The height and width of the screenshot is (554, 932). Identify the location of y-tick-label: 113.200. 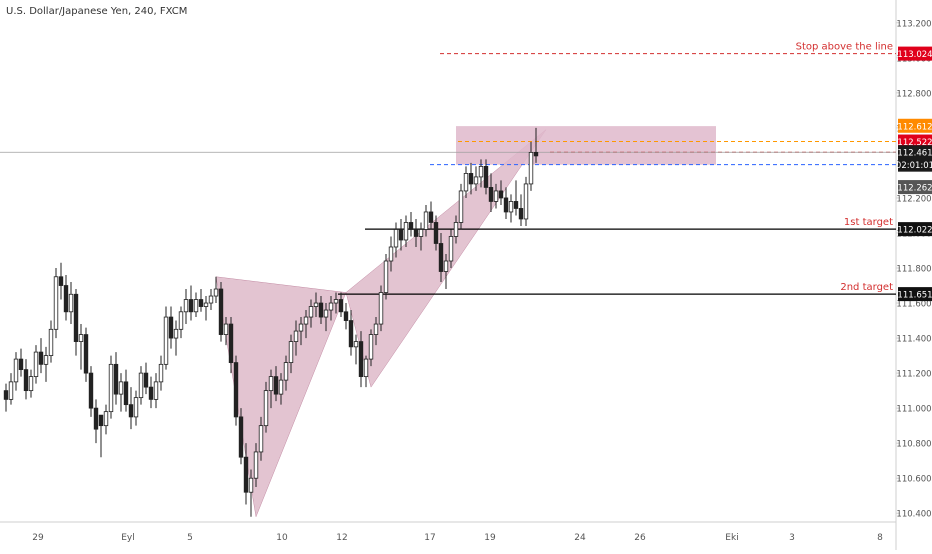
(913, 24).